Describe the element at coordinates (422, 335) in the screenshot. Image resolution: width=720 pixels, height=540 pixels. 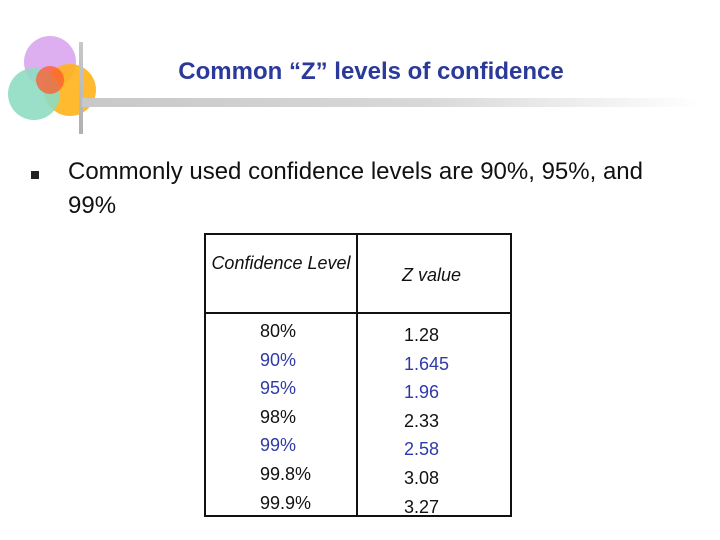
I see `z-value-cell: 1.28` at that location.